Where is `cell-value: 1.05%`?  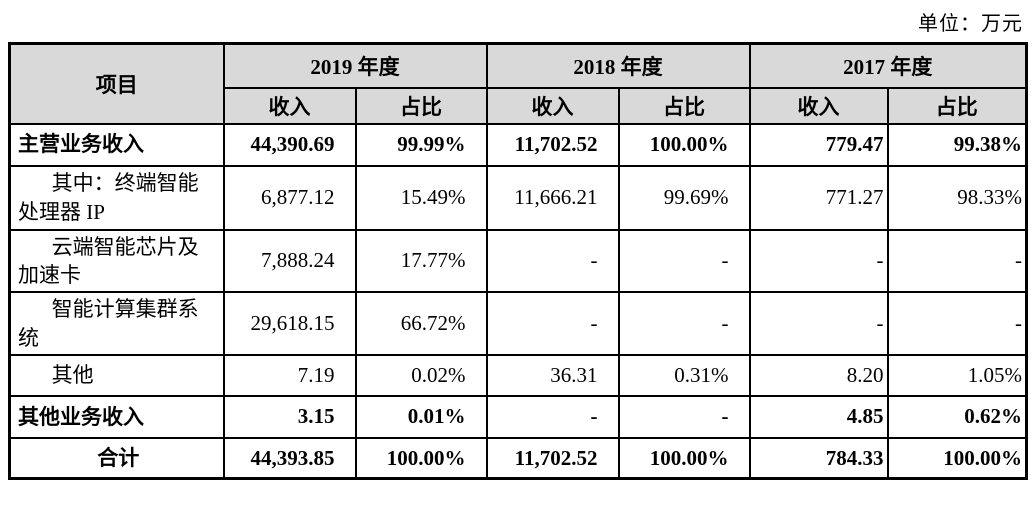 cell-value: 1.05% is located at coordinates (957, 375).